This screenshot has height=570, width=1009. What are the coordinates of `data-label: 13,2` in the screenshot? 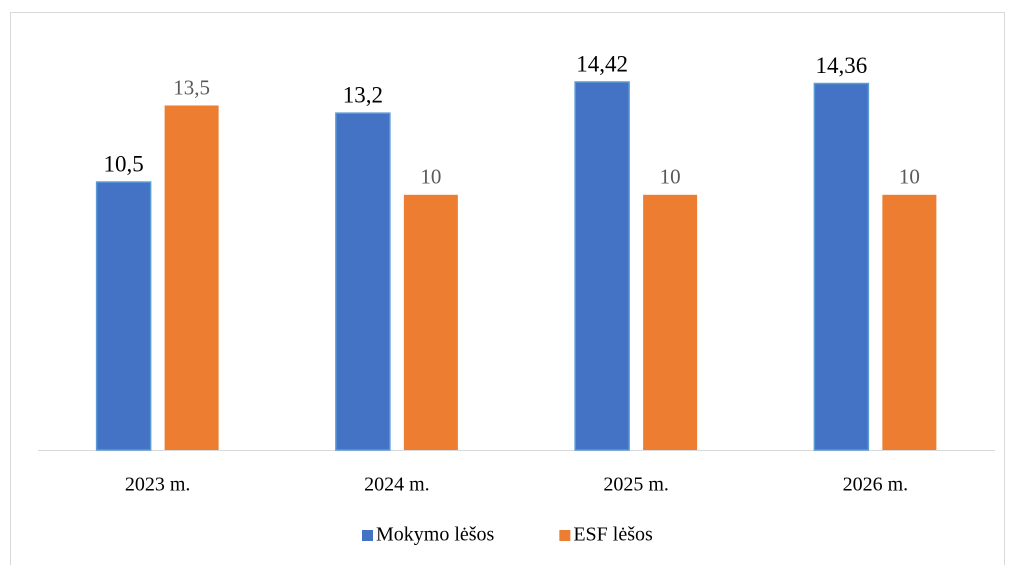 It's located at (363, 94).